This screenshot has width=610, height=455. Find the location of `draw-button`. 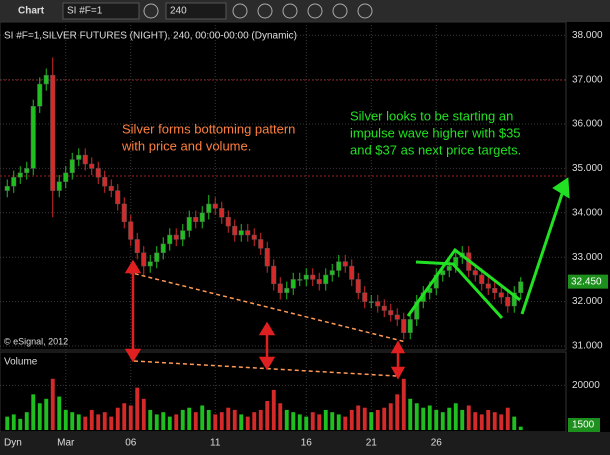

draw-button is located at coordinates (265, 11).